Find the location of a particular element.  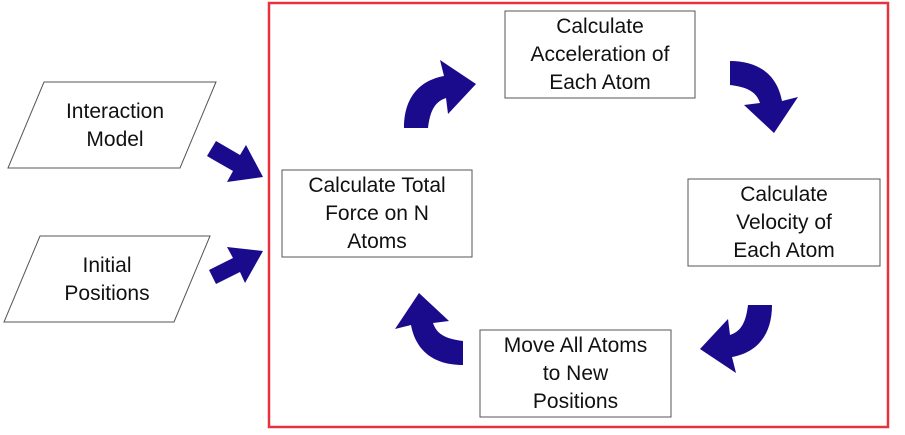

initial-positions-shape is located at coordinates (107, 279).